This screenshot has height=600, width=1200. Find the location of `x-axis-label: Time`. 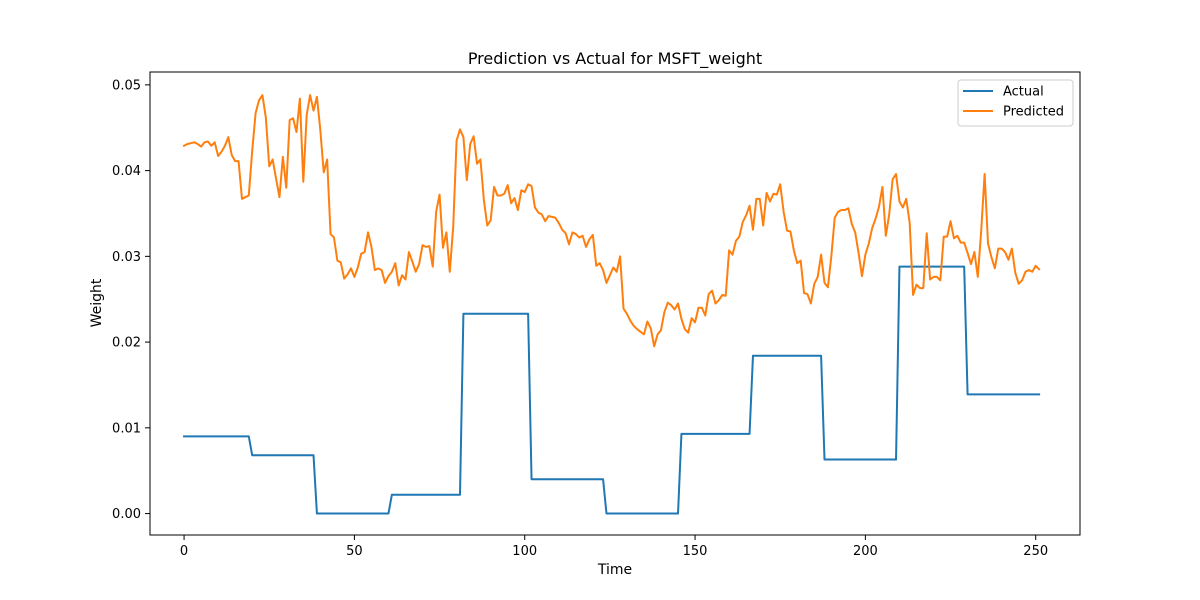

x-axis-label: Time is located at coordinates (614, 570).